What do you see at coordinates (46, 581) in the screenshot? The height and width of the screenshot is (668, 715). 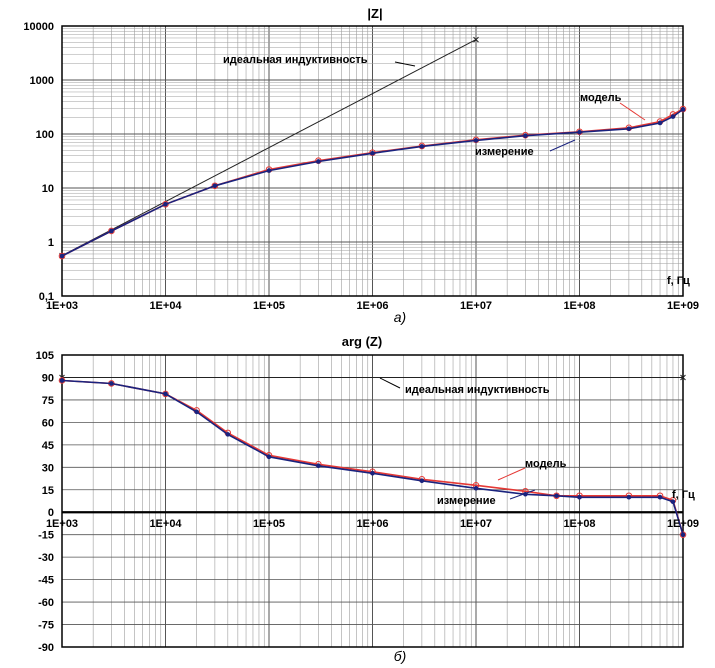 I see `phase-y-tick-label: -45` at bounding box center [46, 581].